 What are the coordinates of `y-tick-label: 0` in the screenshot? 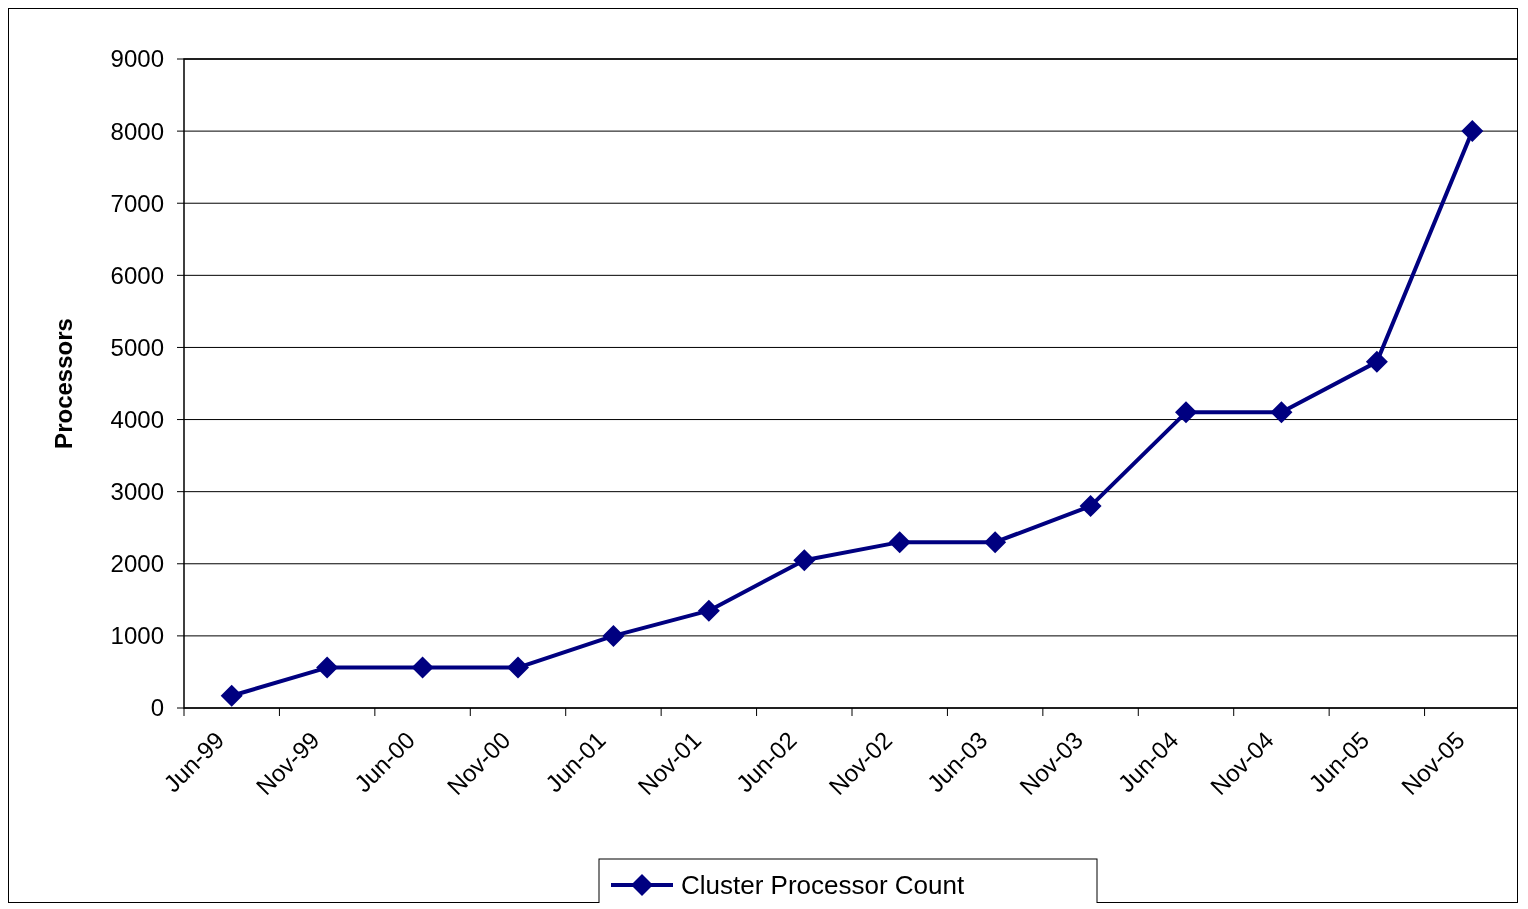 It's located at (157, 708).